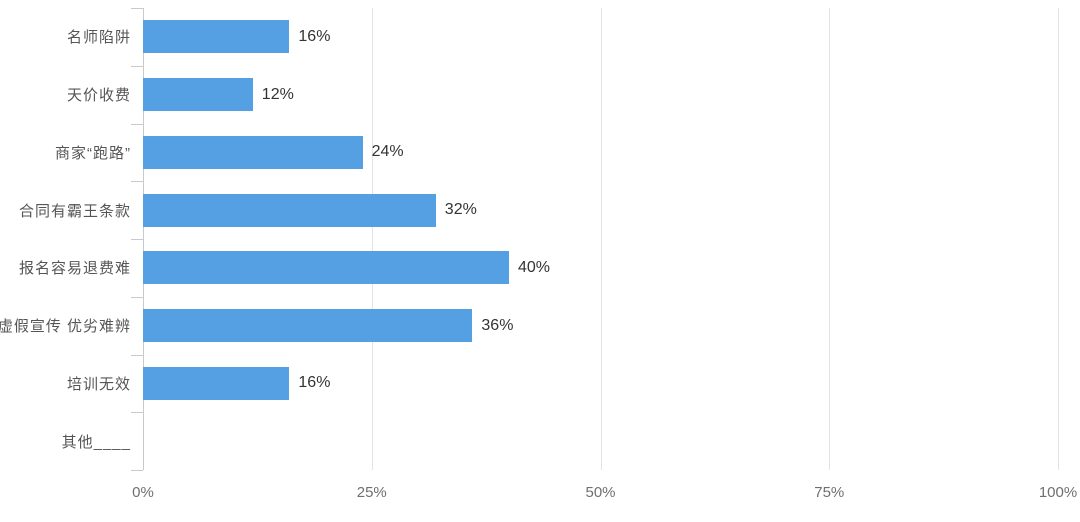 The width and height of the screenshot is (1080, 522). I want to click on category-label: 名师陷阱, so click(98, 38).